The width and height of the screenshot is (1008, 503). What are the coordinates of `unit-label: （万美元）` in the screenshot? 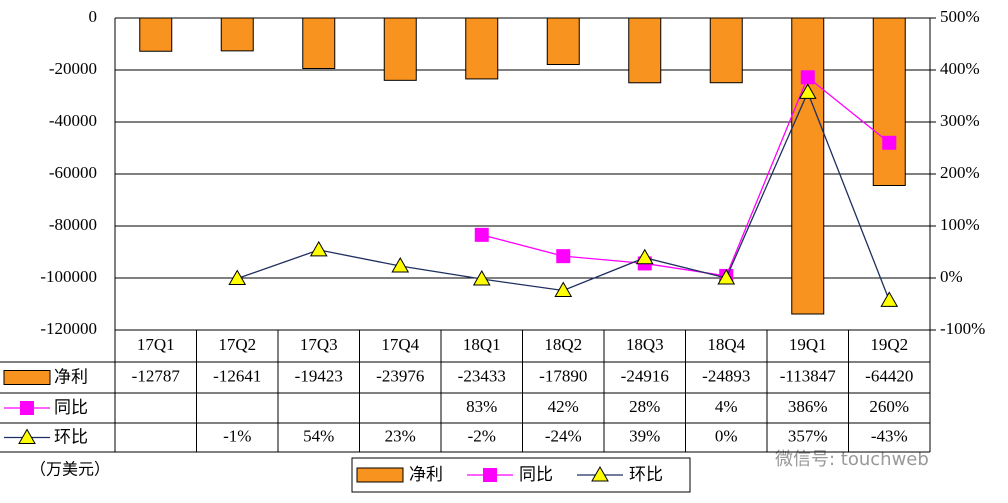 It's located at (70, 469).